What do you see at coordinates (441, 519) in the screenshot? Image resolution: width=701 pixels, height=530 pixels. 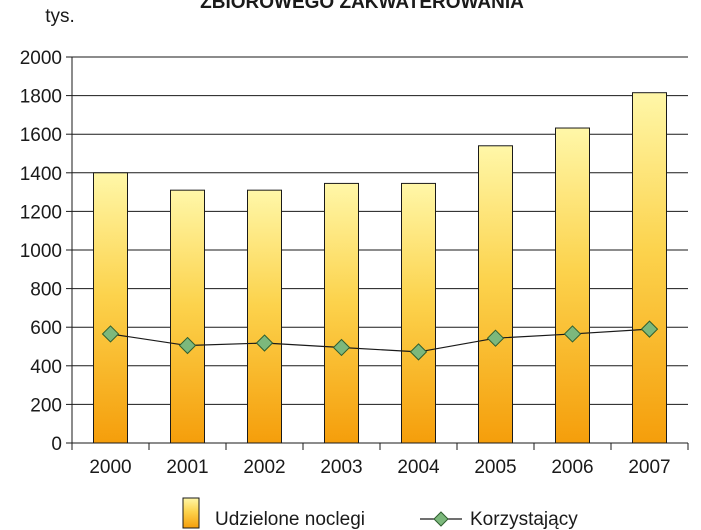 I see `legend-line-marker` at bounding box center [441, 519].